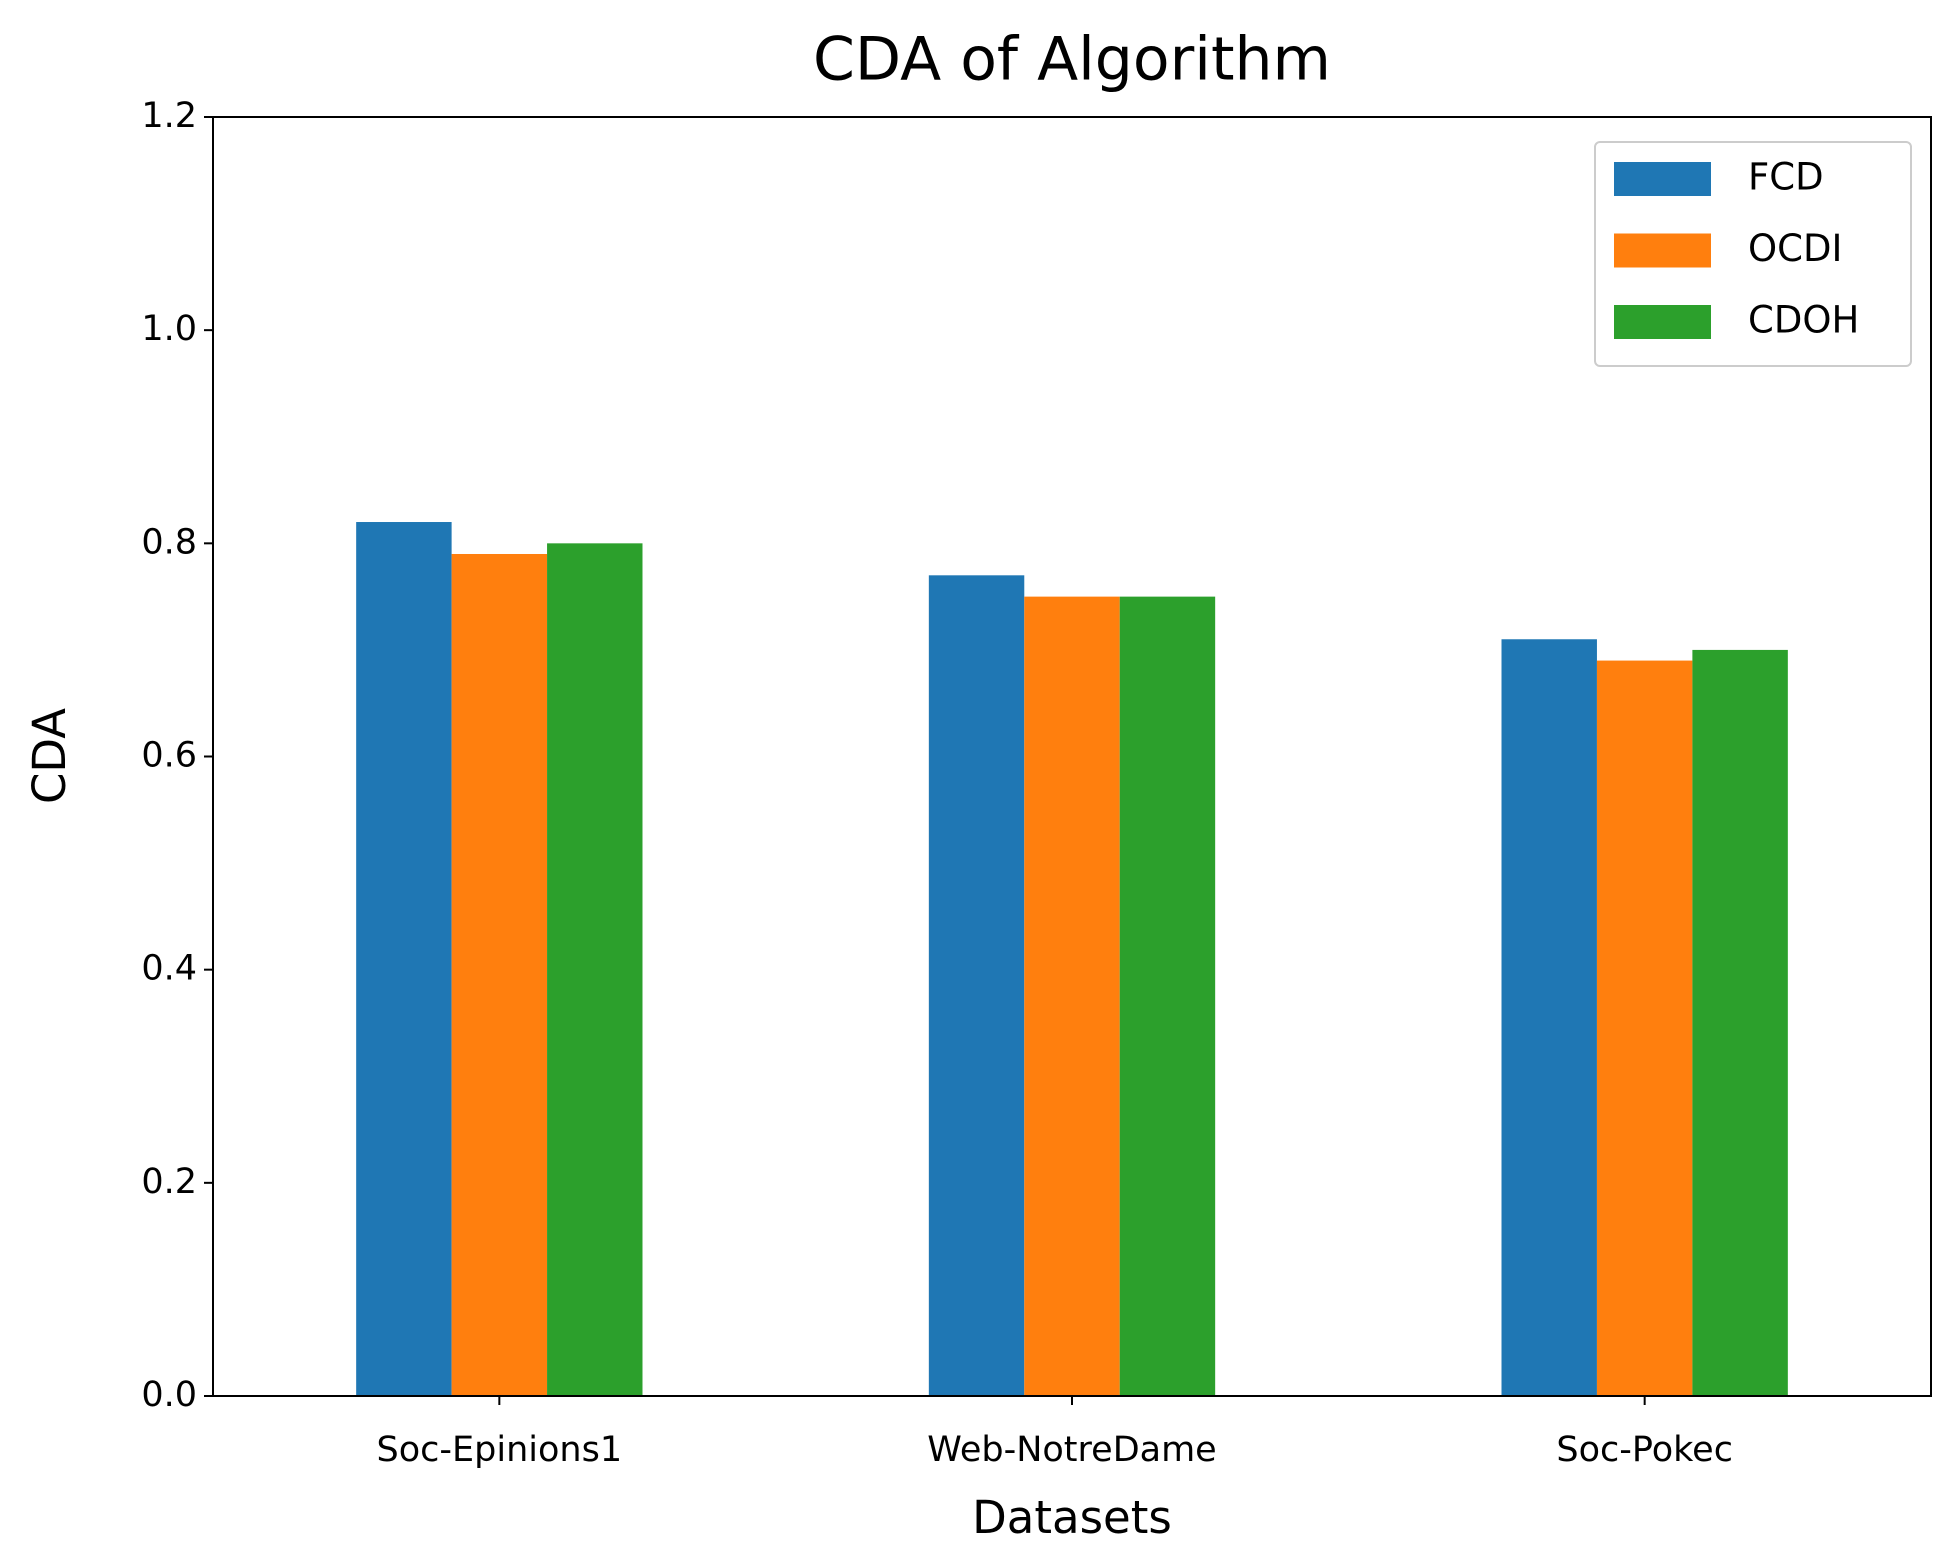 This screenshot has height=1560, width=1956. I want to click on y-tick-label: 0.2, so click(169, 1182).